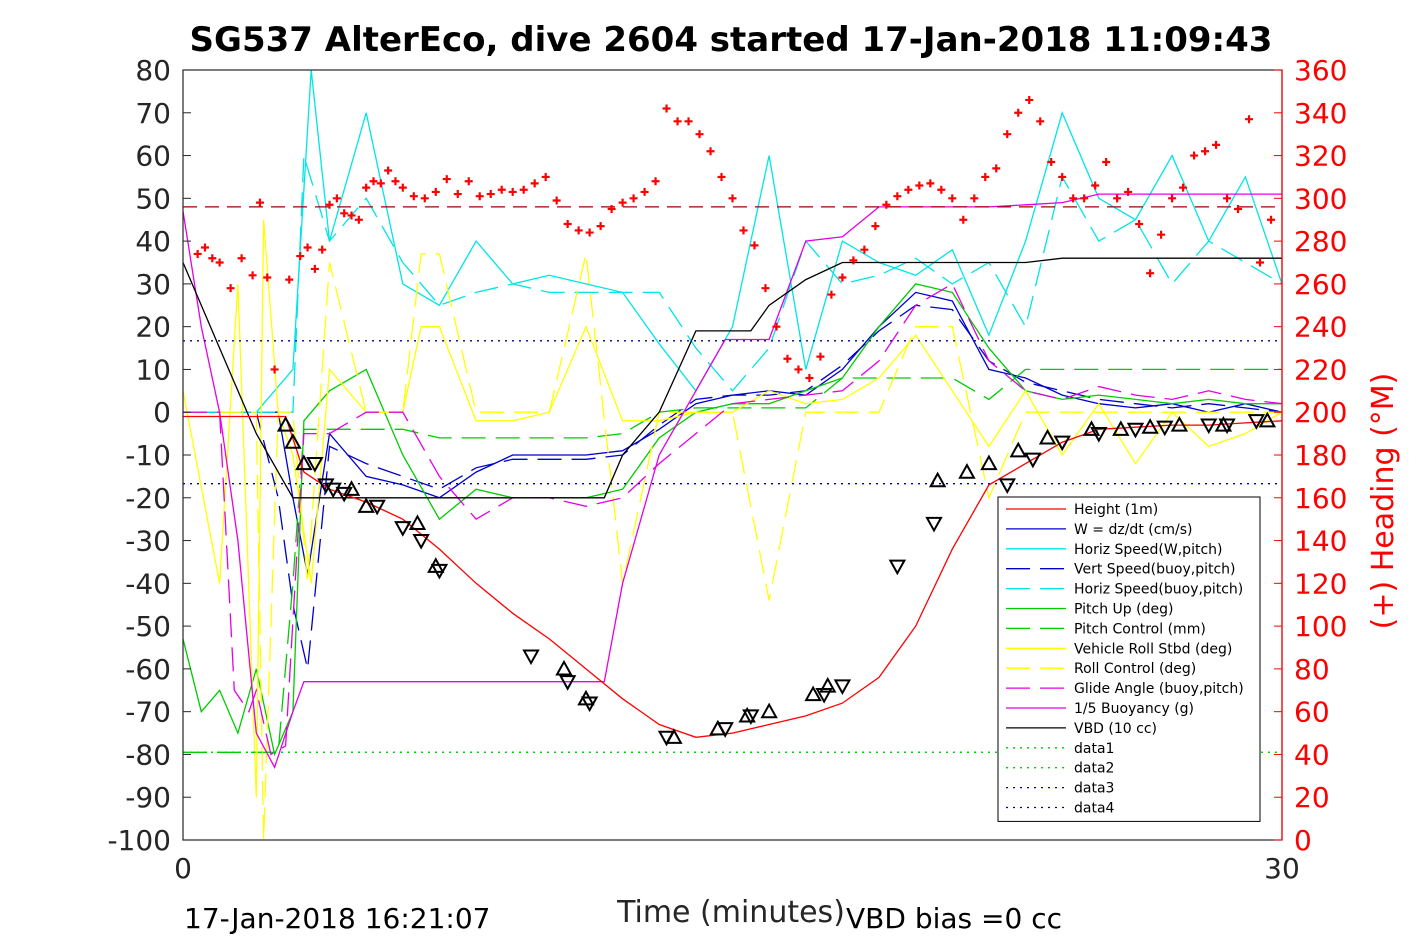 The width and height of the screenshot is (1417, 945). What do you see at coordinates (153, 156) in the screenshot?
I see `y-tick-label: 60` at bounding box center [153, 156].